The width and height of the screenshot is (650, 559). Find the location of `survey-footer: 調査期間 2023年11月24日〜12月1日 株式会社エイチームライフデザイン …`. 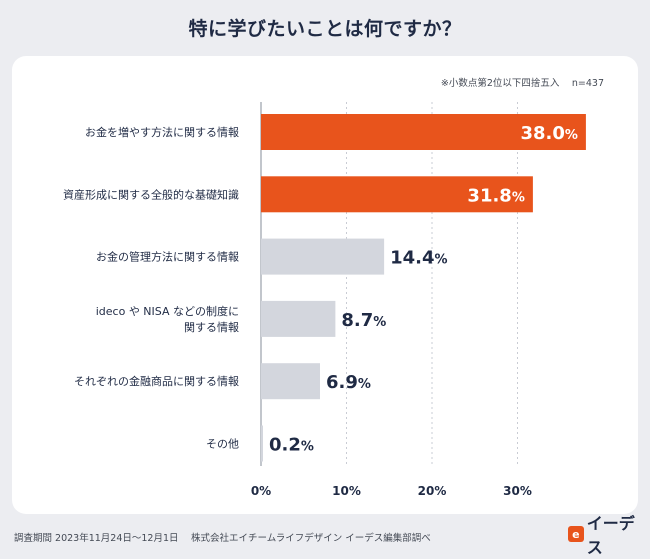

survey-footer: 調査期間 2023年11月24日〜12月1日 株式会社エイチームライフデザイン … is located at coordinates (222, 538).